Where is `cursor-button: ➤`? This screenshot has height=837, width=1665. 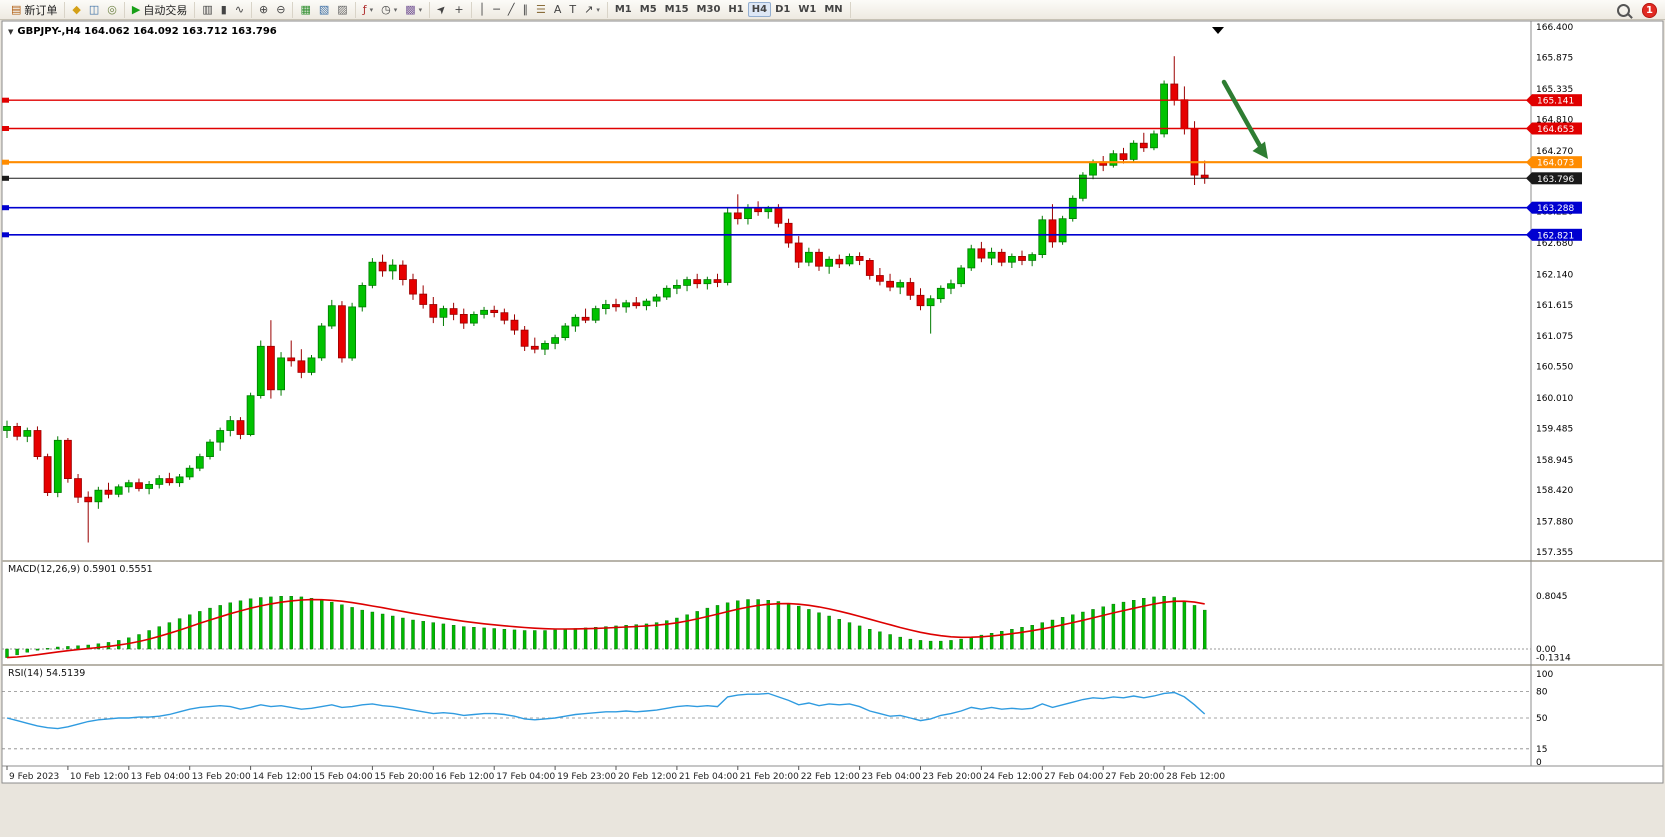
cursor-button: ➤ is located at coordinates (441, 10).